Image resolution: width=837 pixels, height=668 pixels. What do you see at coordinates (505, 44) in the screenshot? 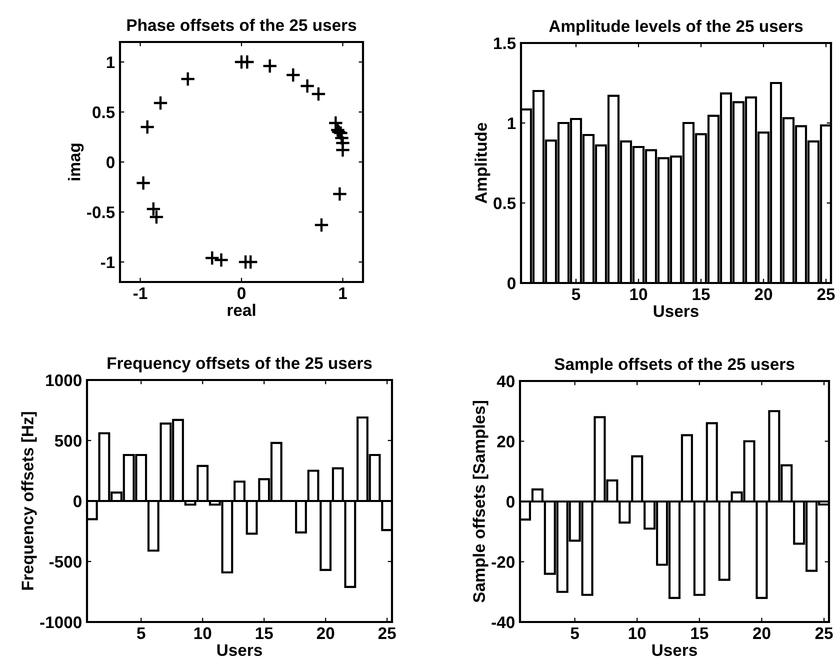
I see `y-tick-label: 1.5` at bounding box center [505, 44].